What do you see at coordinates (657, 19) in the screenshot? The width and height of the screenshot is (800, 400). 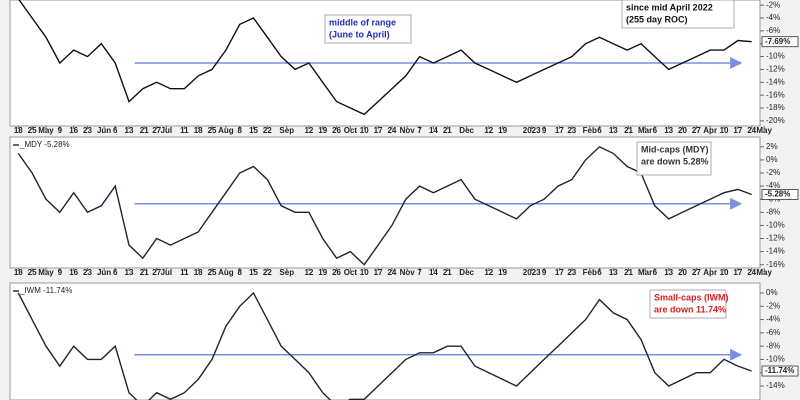 I see `annotation-text: (255 day ROC)` at bounding box center [657, 19].